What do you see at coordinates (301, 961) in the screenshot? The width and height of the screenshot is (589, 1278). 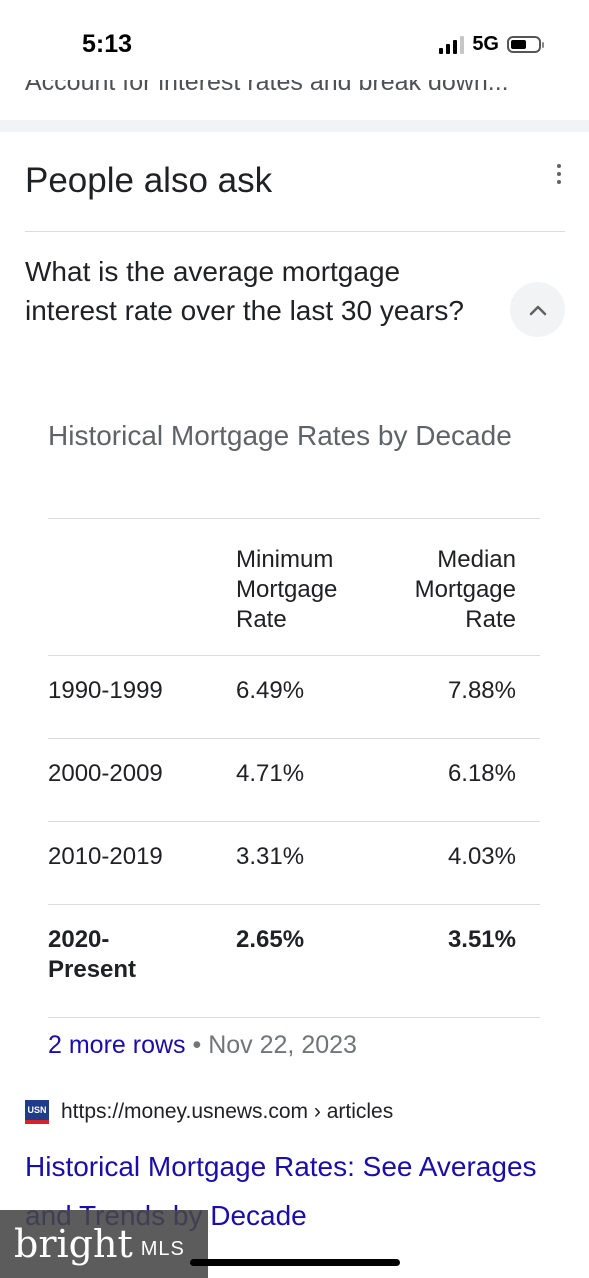 I see `cell-minimum: 2.65%` at bounding box center [301, 961].